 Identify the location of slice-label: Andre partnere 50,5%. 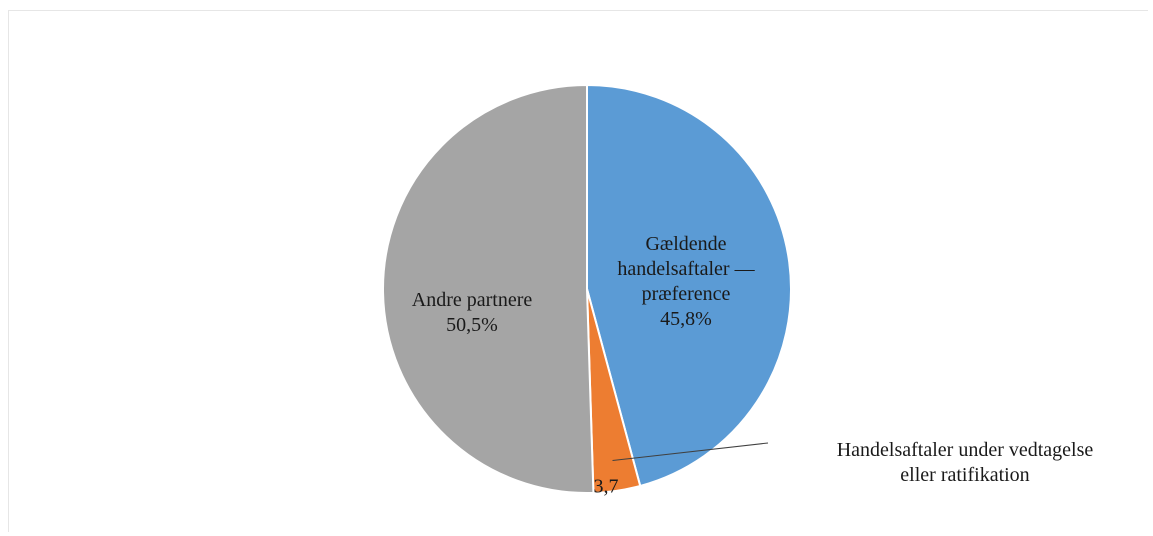
(472, 313).